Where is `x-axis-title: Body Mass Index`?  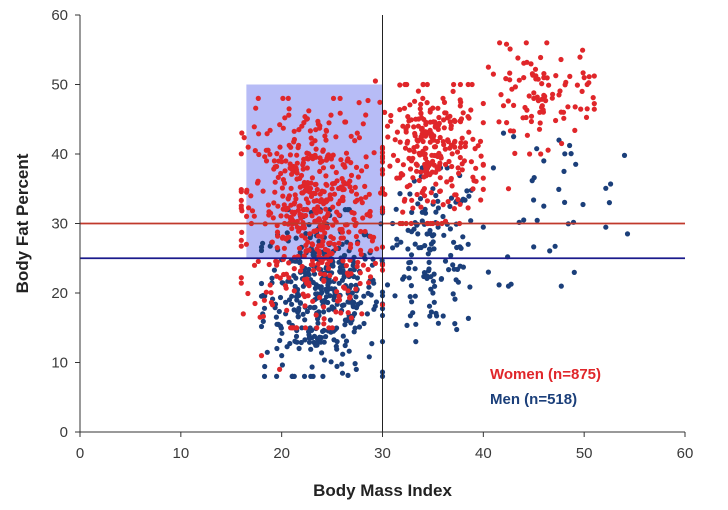 x-axis-title: Body Mass Index is located at coordinates (382, 490).